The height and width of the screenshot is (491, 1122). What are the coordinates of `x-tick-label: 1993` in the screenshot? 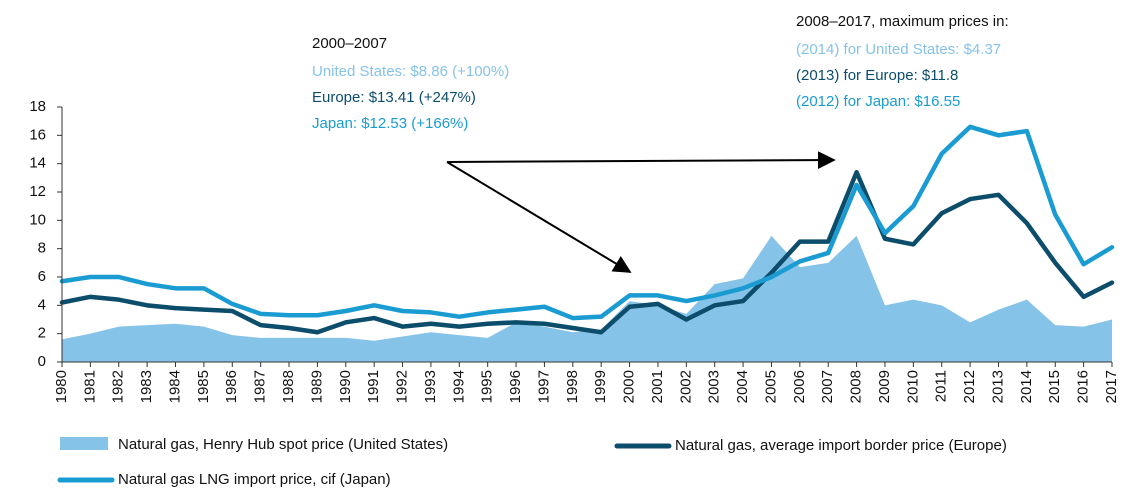 It's located at (430, 386).